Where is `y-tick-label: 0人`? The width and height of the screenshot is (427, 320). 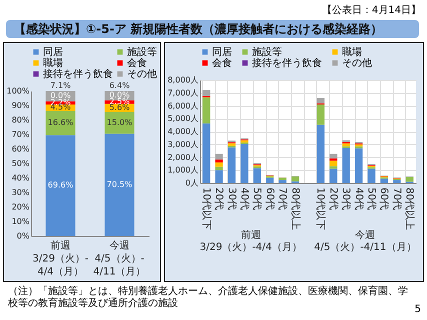
y-tick-label: 0人 is located at coordinates (191, 183).